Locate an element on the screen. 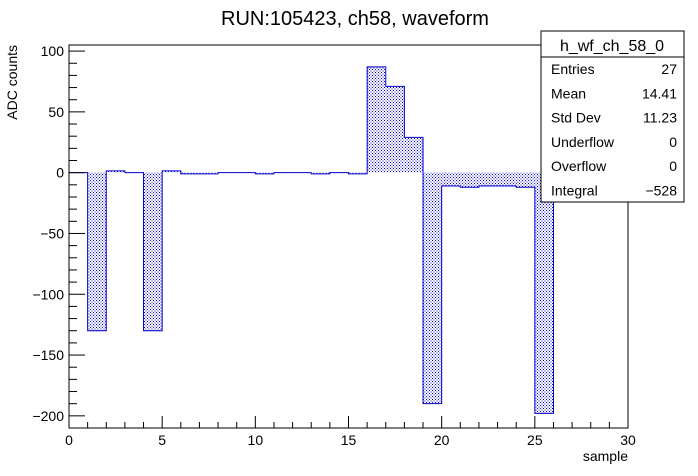  stats-row-value: 14.41 is located at coordinates (659, 93).